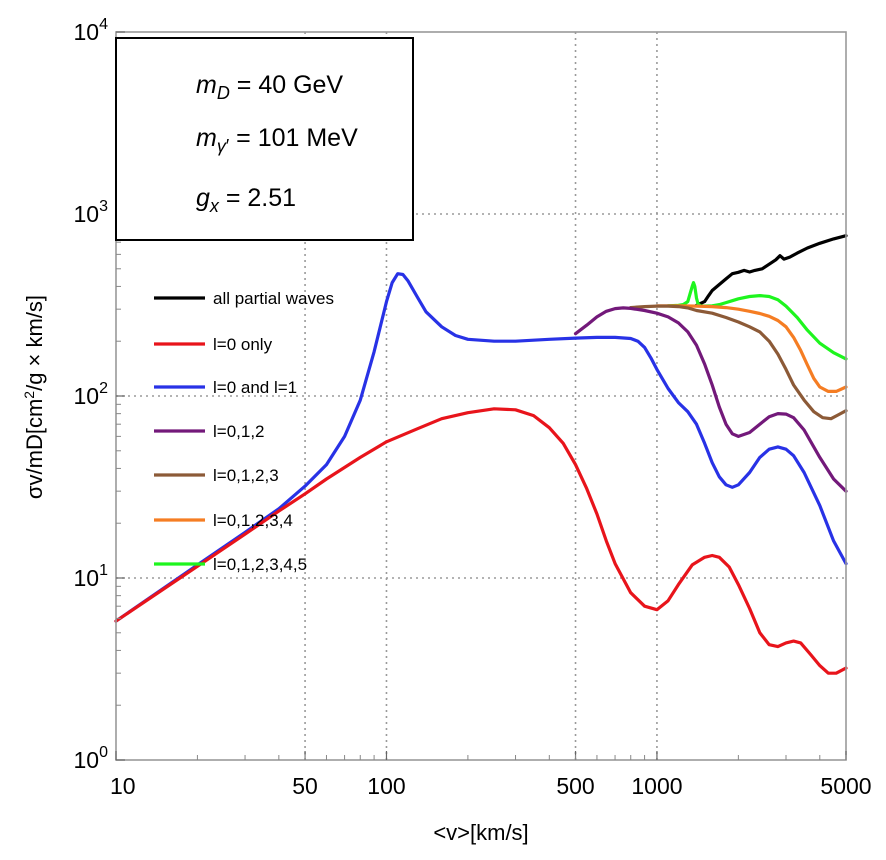 Image resolution: width=886 pixels, height=860 pixels. What do you see at coordinates (34, 397) in the screenshot?
I see `y-axis-label: σv/mD[cm2/g × km/s]` at bounding box center [34, 397].